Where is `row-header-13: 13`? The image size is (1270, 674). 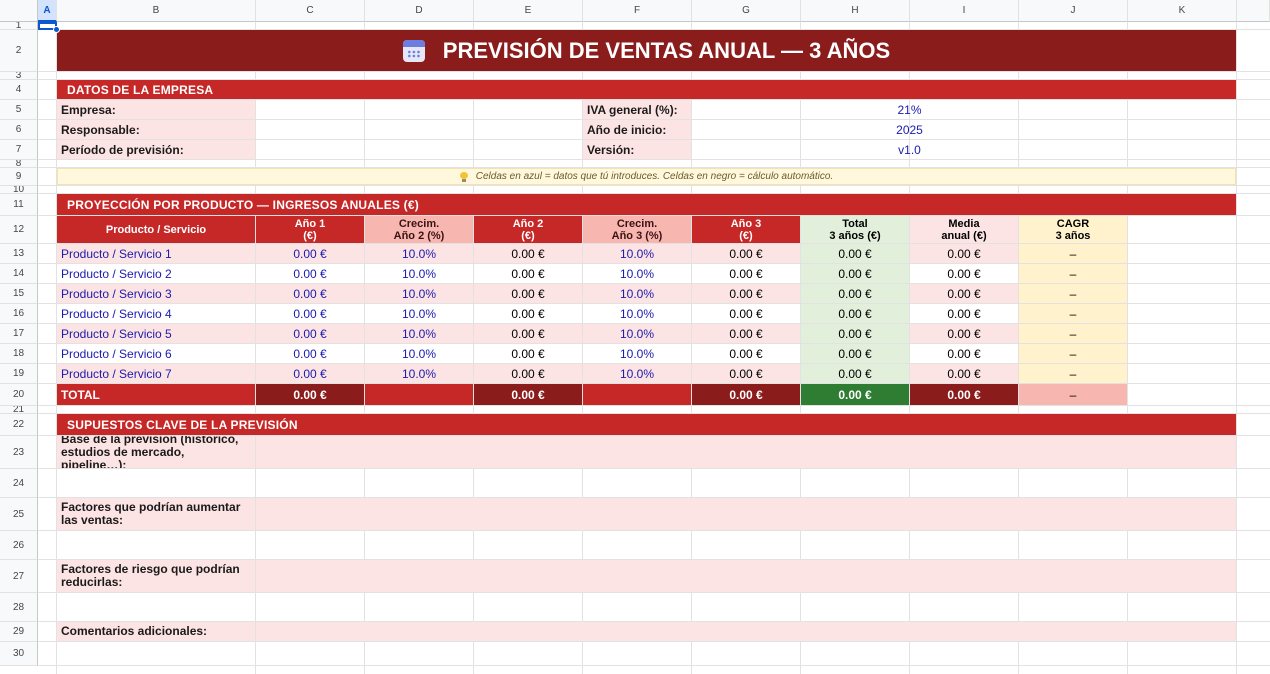
row-header-13: 13 is located at coordinates (19, 254).